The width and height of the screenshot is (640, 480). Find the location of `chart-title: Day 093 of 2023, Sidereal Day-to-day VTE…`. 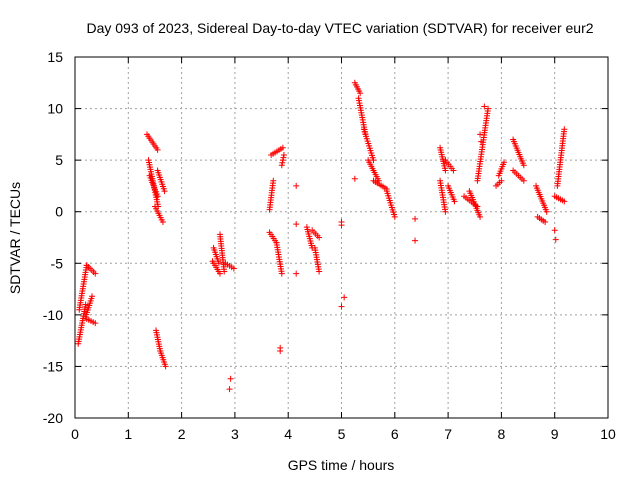

chart-title: Day 093 of 2023, Sidereal Day-to-day VTE… is located at coordinates (339, 28).